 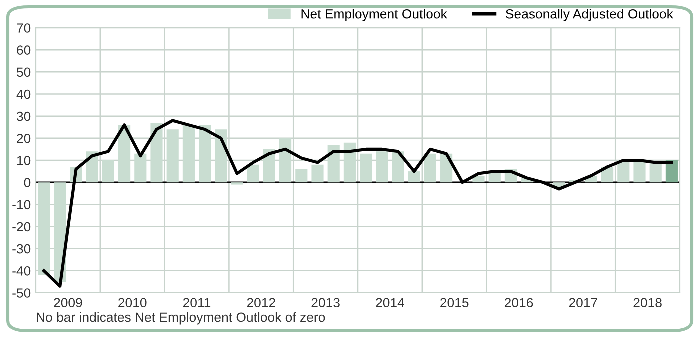 I want to click on x-tick-label: 2011, so click(x=197, y=303).